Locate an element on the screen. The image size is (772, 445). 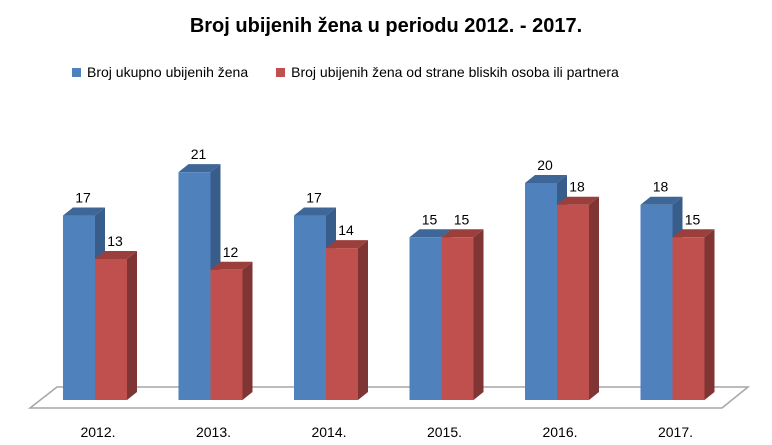
x-tick-label: 2017. is located at coordinates (675, 432).